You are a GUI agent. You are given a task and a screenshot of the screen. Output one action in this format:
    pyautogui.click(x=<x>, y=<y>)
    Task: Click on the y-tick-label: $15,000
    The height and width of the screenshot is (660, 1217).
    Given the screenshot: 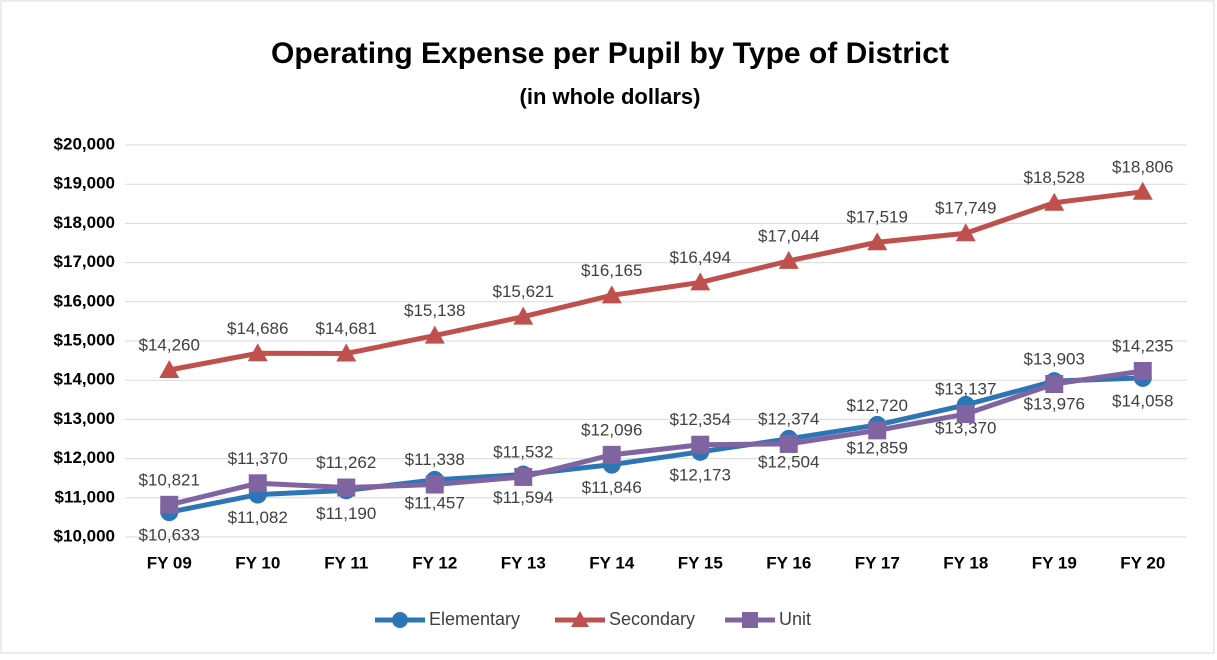 What is the action you would take?
    pyautogui.click(x=84, y=339)
    